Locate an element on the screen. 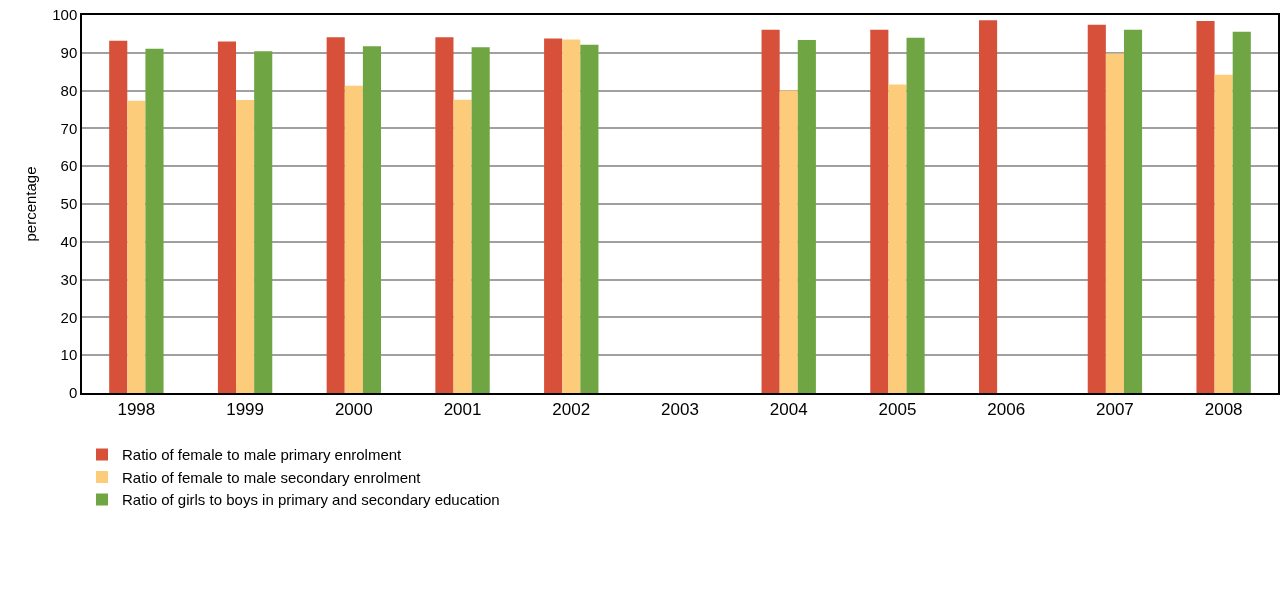 The width and height of the screenshot is (1282, 590). x-tick-label: 2003 is located at coordinates (680, 410).